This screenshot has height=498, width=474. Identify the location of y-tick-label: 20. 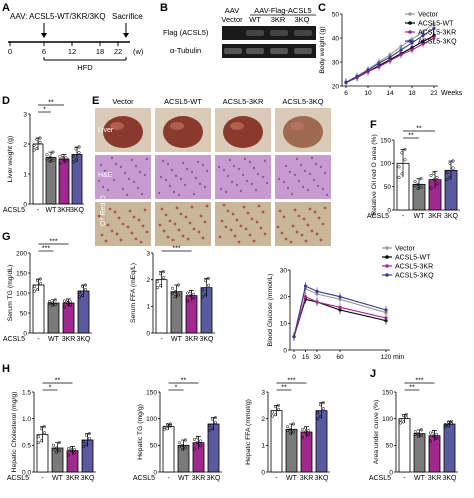
(284, 297).